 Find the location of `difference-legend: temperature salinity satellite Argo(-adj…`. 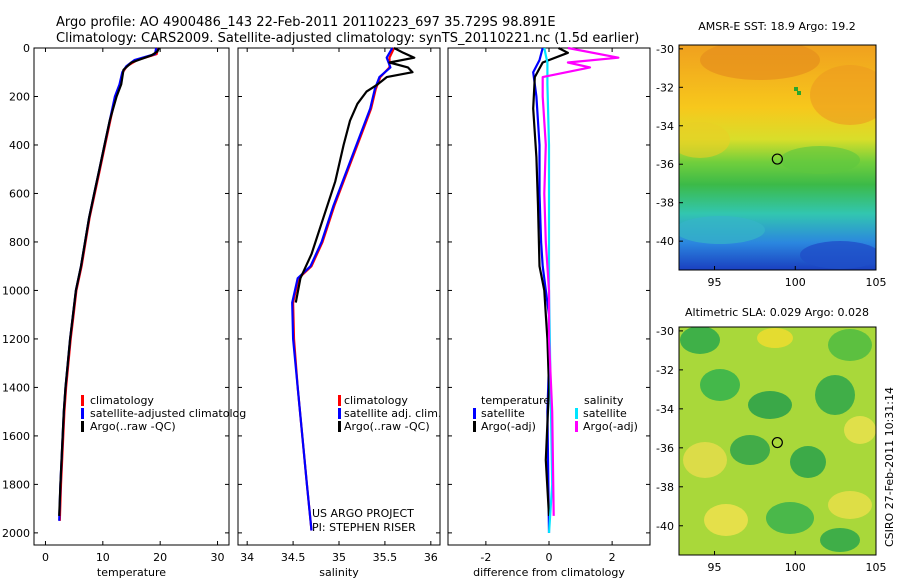

difference-legend: temperature salinity satellite Argo(-adj… is located at coordinates (555, 413).